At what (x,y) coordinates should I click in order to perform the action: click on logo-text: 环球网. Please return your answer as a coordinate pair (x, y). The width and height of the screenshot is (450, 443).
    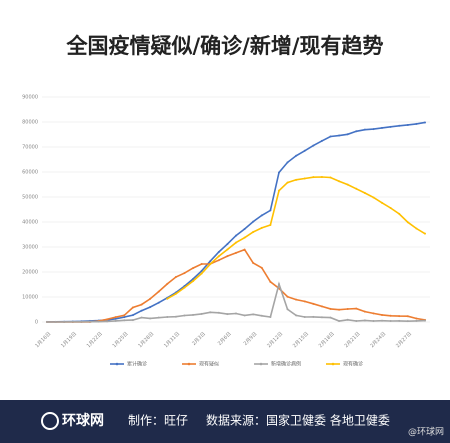
    Looking at the image, I should click on (83, 420).